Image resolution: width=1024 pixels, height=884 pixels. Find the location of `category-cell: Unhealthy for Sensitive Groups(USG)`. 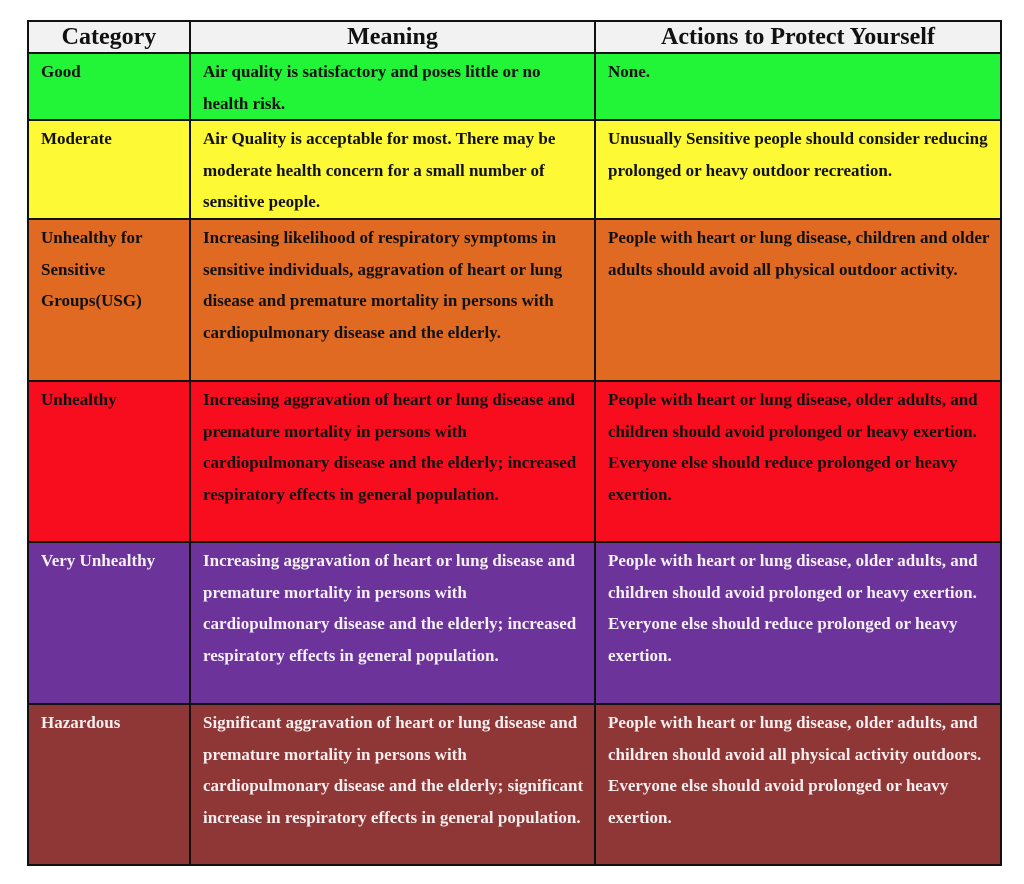

category-cell: Unhealthy for Sensitive Groups(USG) is located at coordinates (109, 300).